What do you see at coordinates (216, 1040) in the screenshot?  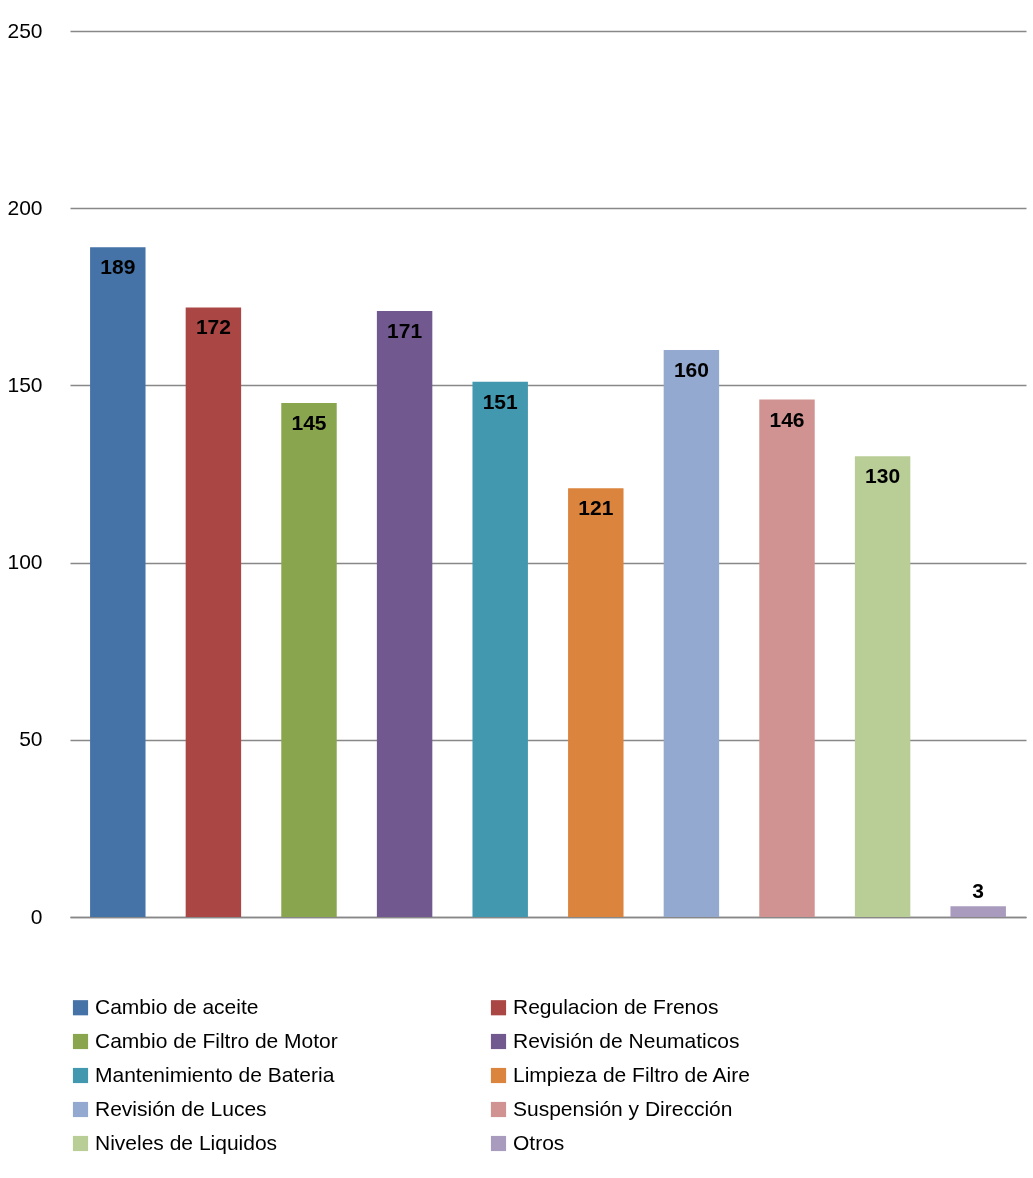 I see `legend-label: Cambio de Filtro de Motor` at bounding box center [216, 1040].